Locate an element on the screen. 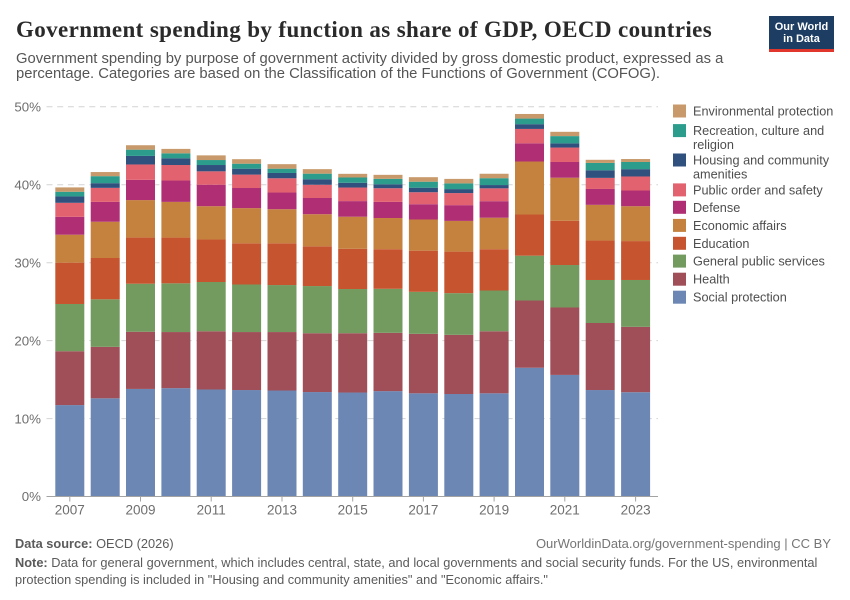 The image size is (850, 600). svg-text: 20% is located at coordinates (27, 340).